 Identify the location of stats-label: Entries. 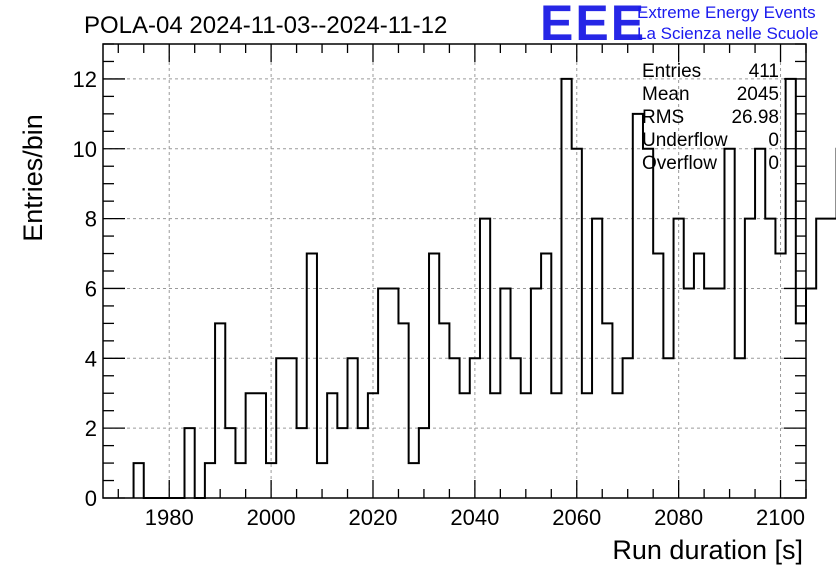
(671, 71).